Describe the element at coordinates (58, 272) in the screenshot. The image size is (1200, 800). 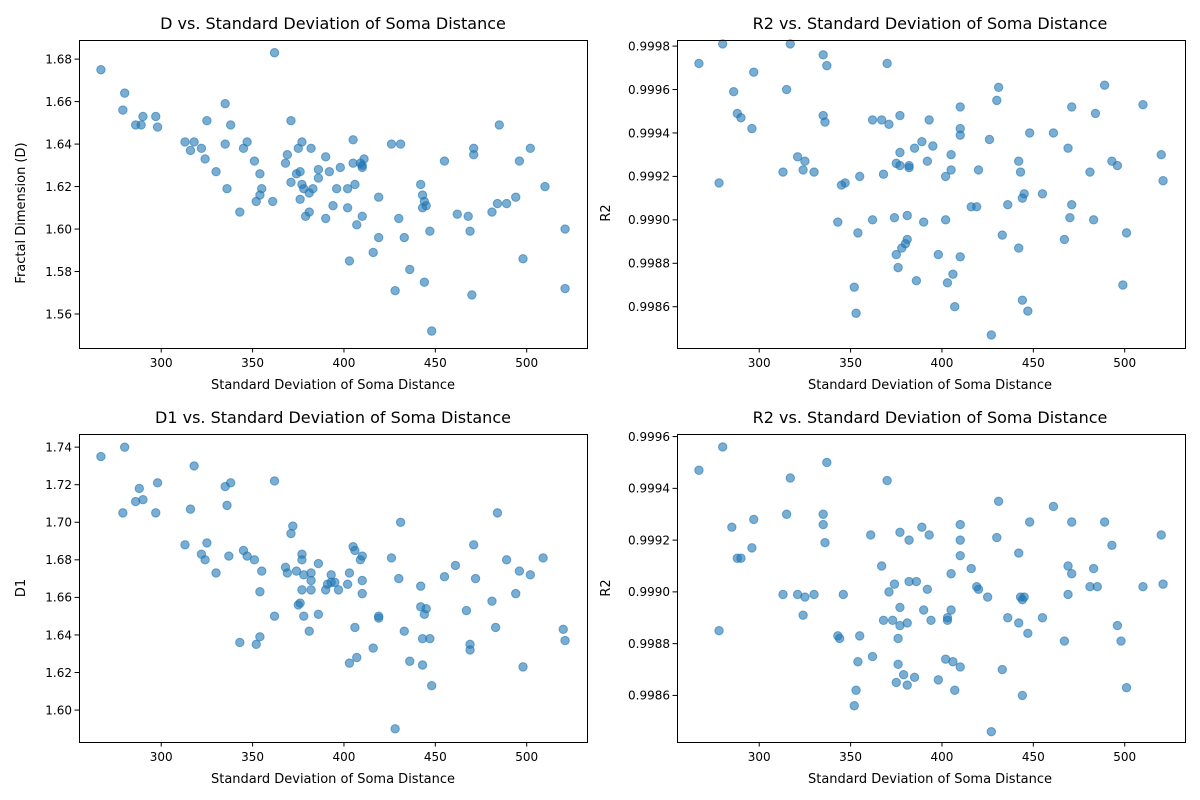
I see `y-tick-label: 1.58` at that location.